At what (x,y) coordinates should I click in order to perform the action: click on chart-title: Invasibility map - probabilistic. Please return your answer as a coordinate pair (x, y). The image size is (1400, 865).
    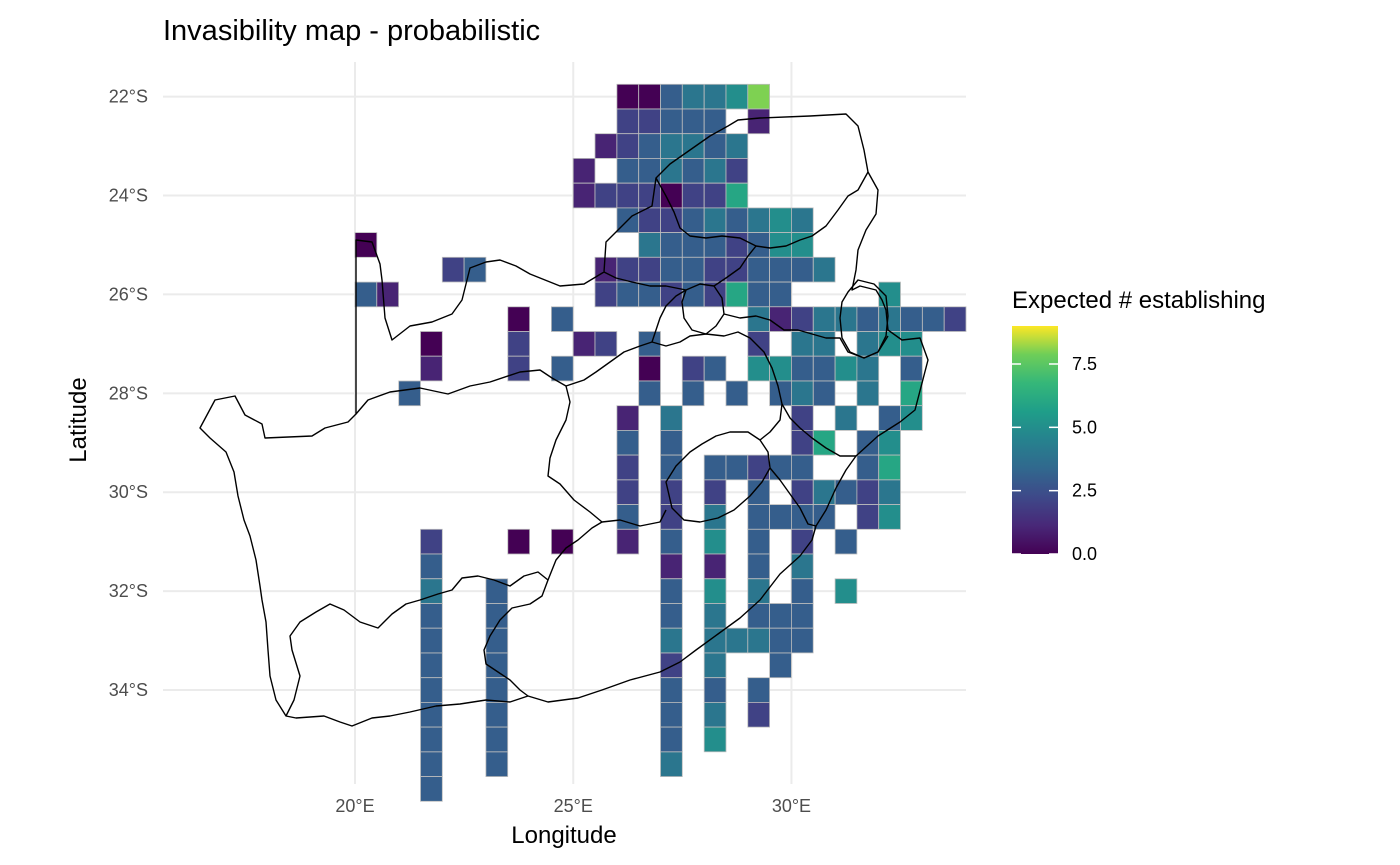
    Looking at the image, I should click on (351, 31).